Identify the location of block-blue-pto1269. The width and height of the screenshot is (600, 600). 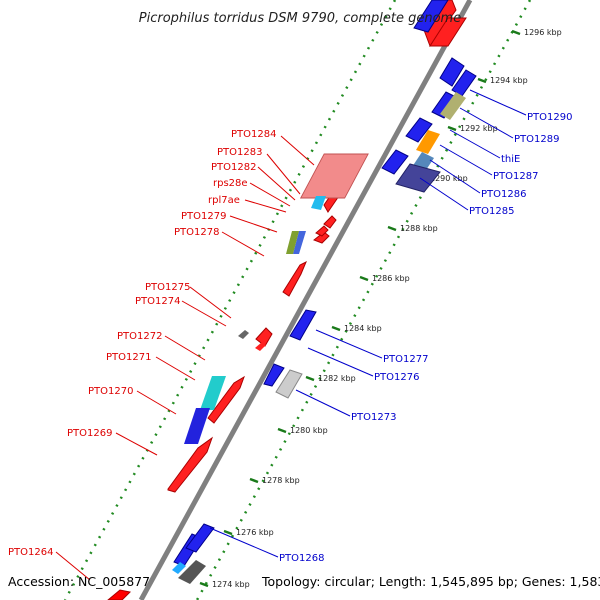
(197, 426).